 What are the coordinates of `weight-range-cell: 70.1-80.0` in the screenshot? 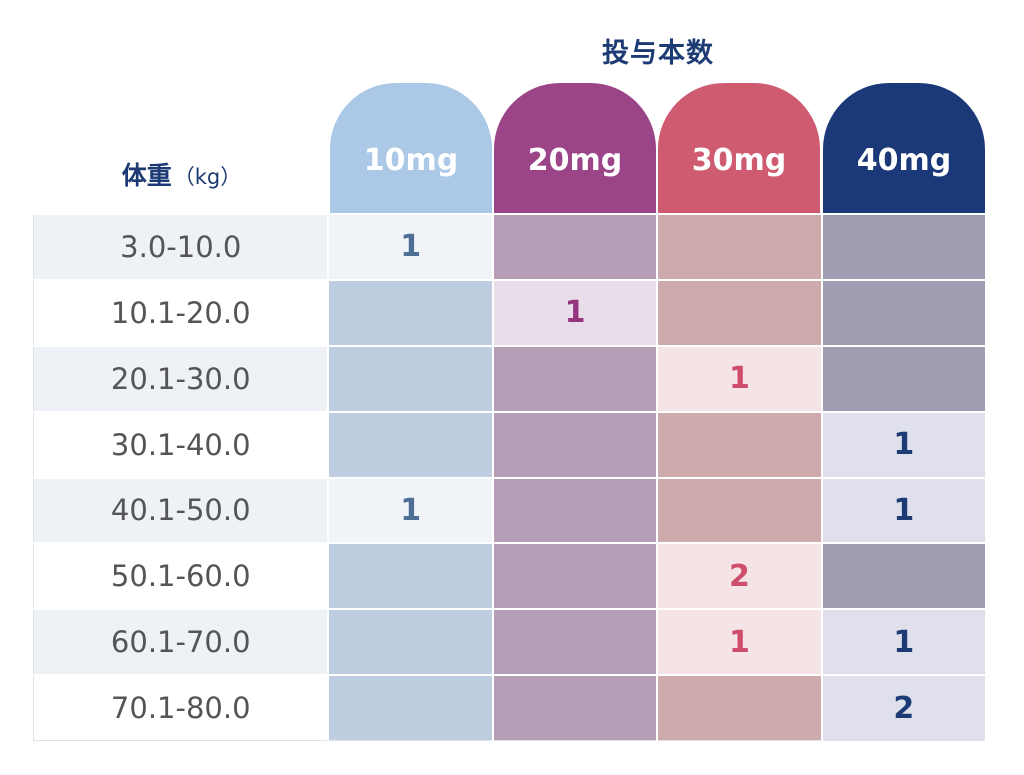 It's located at (181, 708).